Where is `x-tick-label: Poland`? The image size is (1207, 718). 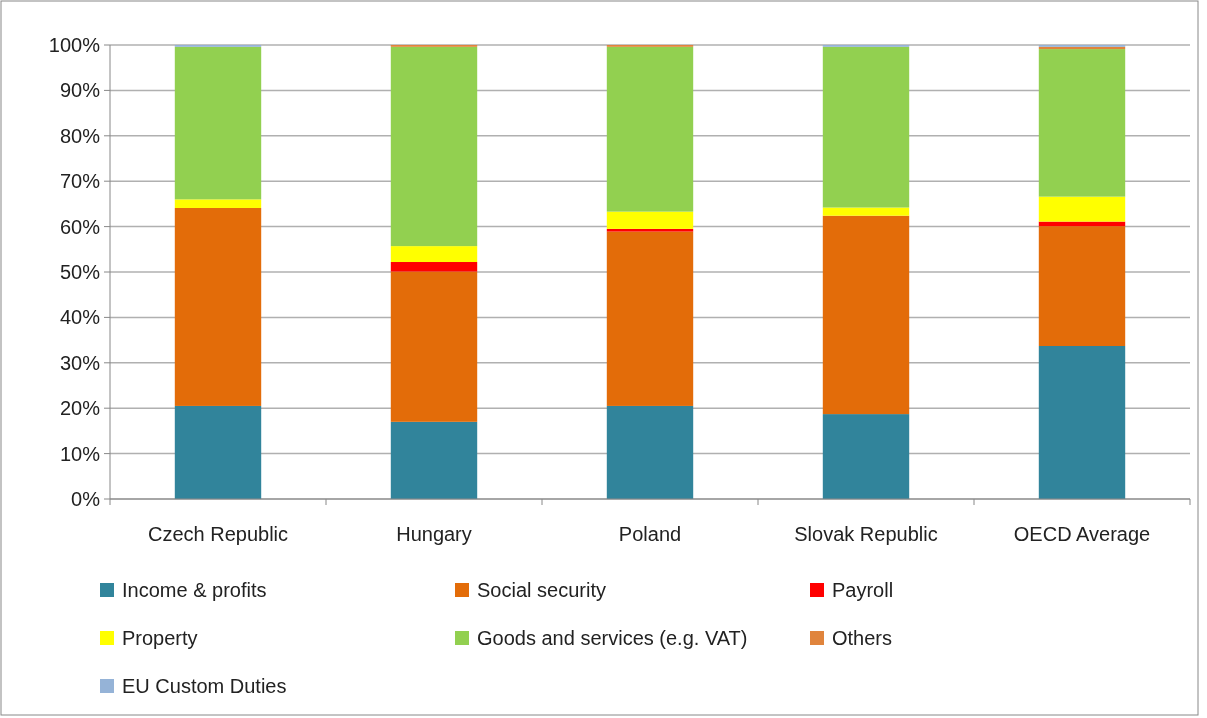 x-tick-label: Poland is located at coordinates (650, 534).